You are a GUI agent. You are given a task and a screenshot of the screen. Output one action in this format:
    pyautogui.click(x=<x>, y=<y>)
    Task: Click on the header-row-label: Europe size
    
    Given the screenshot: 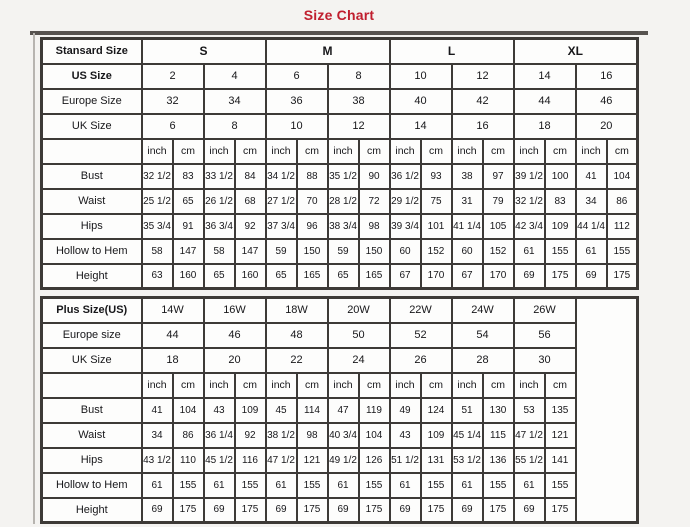 What is the action you would take?
    pyautogui.click(x=91, y=335)
    